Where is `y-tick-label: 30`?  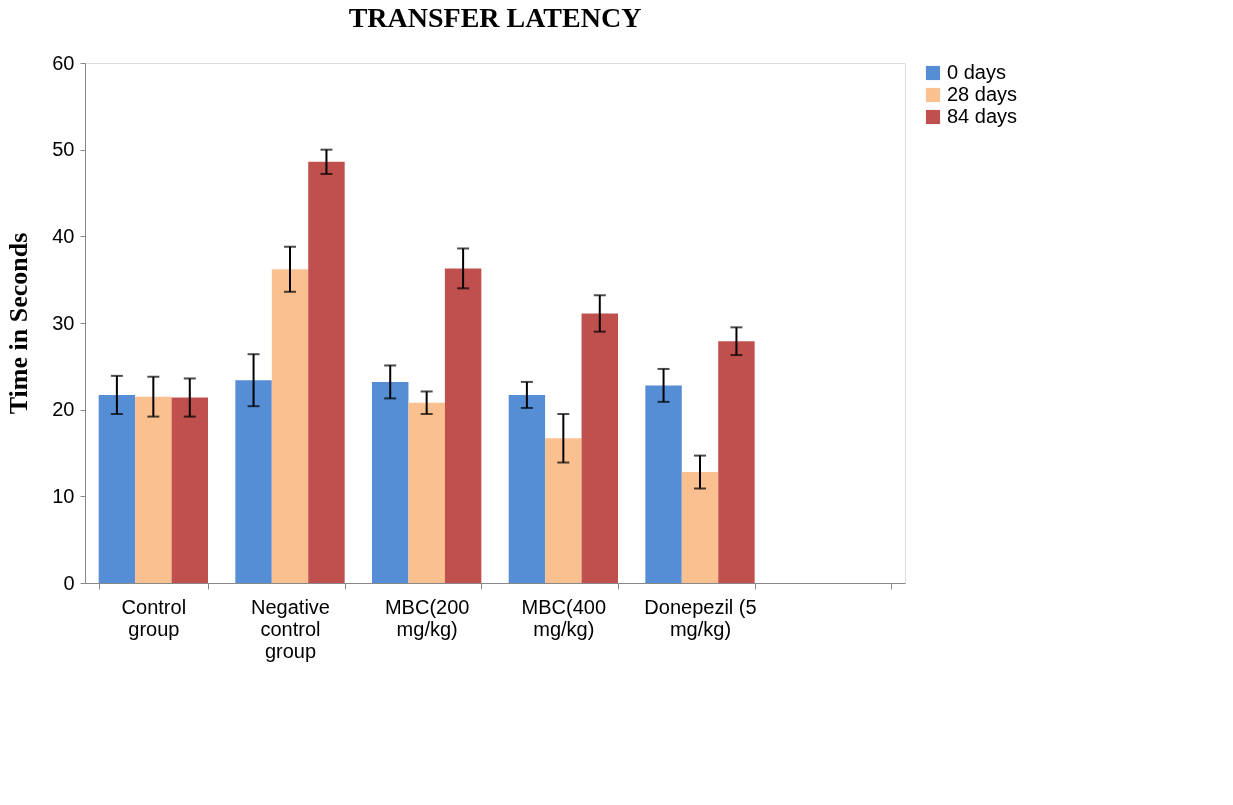
y-tick-label: 30 is located at coordinates (63, 322).